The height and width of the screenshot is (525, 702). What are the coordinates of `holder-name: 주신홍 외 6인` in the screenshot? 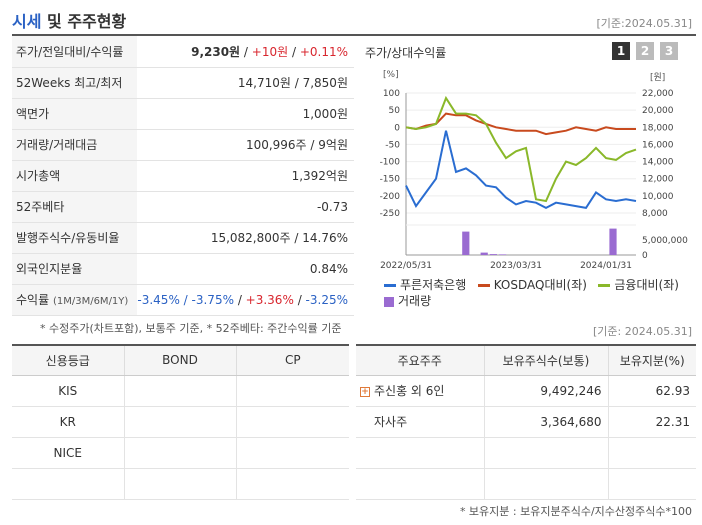 It's located at (409, 391).